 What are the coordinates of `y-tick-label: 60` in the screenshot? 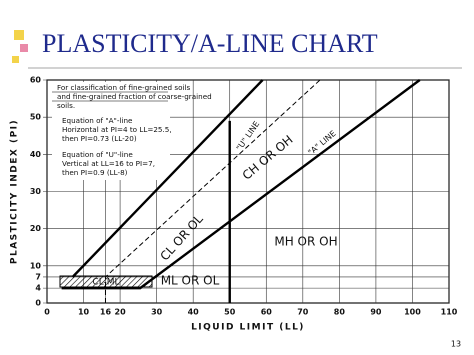 It's located at (36, 80).